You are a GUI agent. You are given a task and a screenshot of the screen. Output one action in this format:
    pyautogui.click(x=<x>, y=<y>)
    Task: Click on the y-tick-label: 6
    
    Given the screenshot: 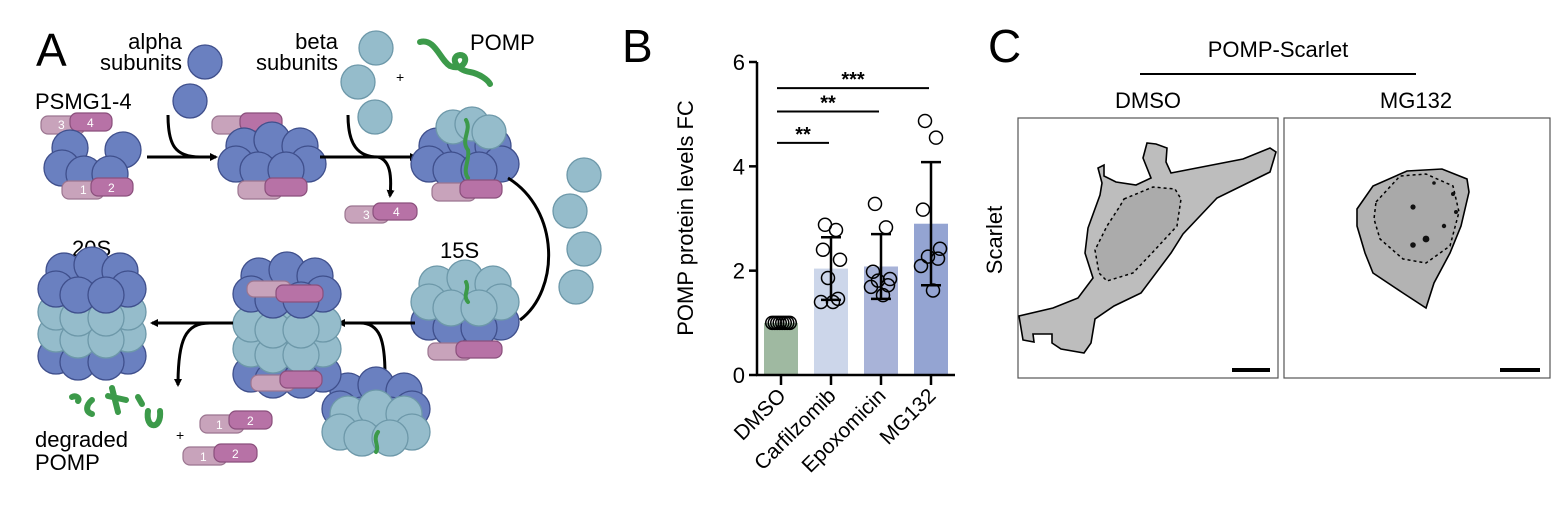 What is the action you would take?
    pyautogui.click(x=739, y=62)
    